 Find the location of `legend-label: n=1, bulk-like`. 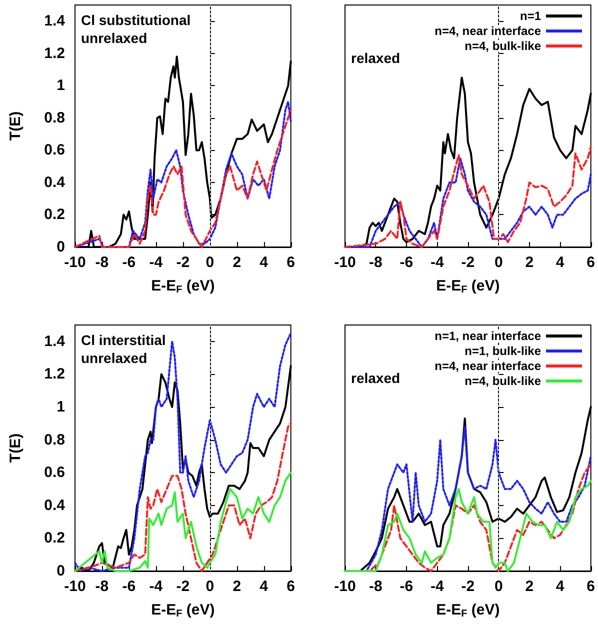

legend-label: n=1, bulk-like is located at coordinates (503, 351).